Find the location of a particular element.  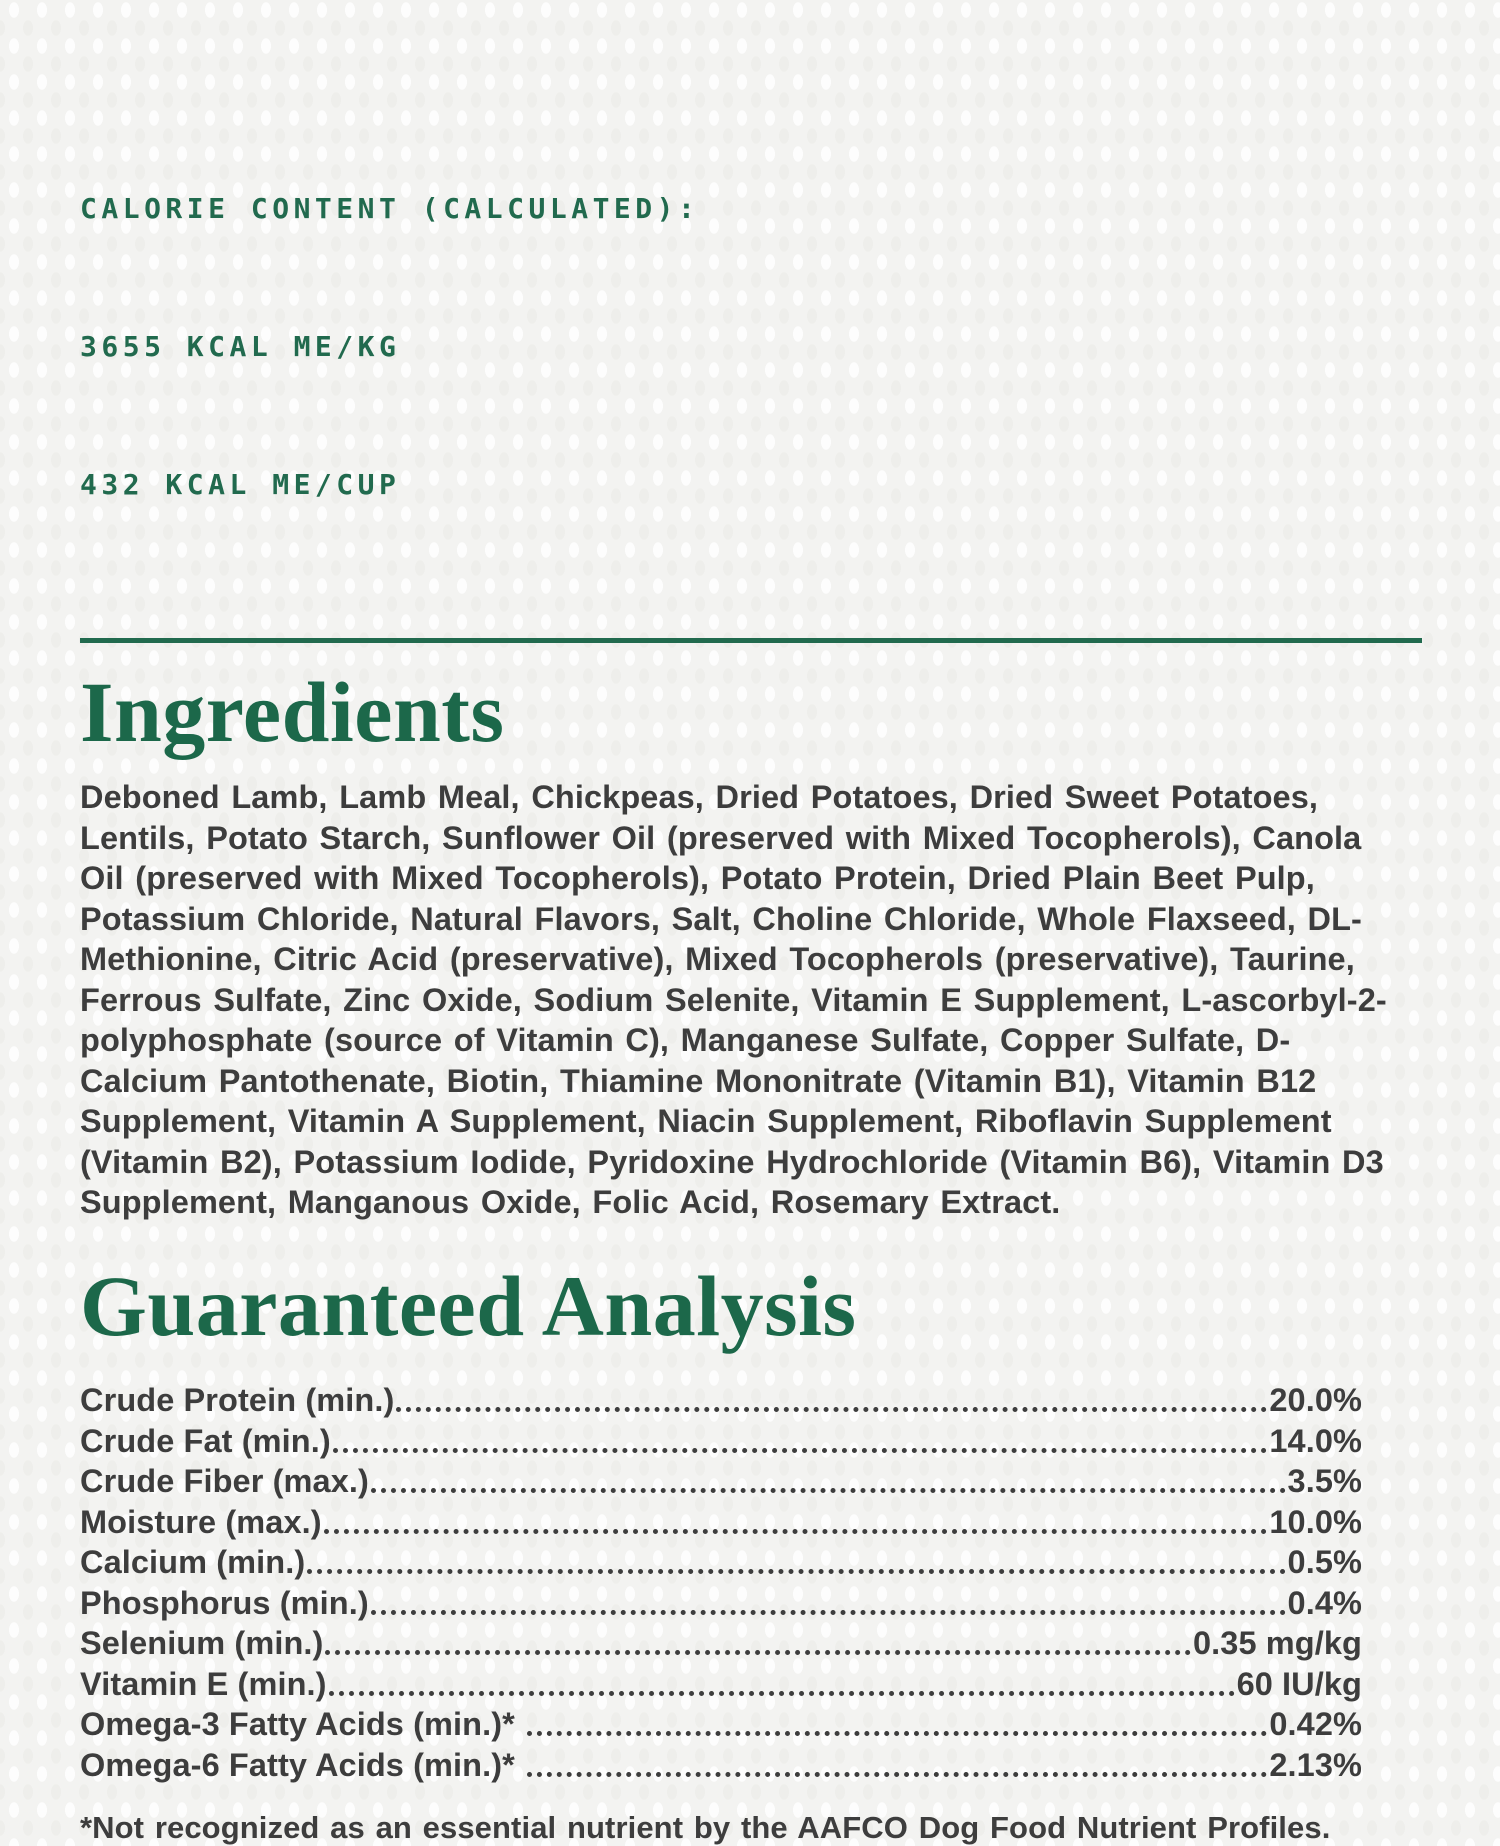

analysis-row-label: Crude Protein (min.) is located at coordinates (237, 1400).